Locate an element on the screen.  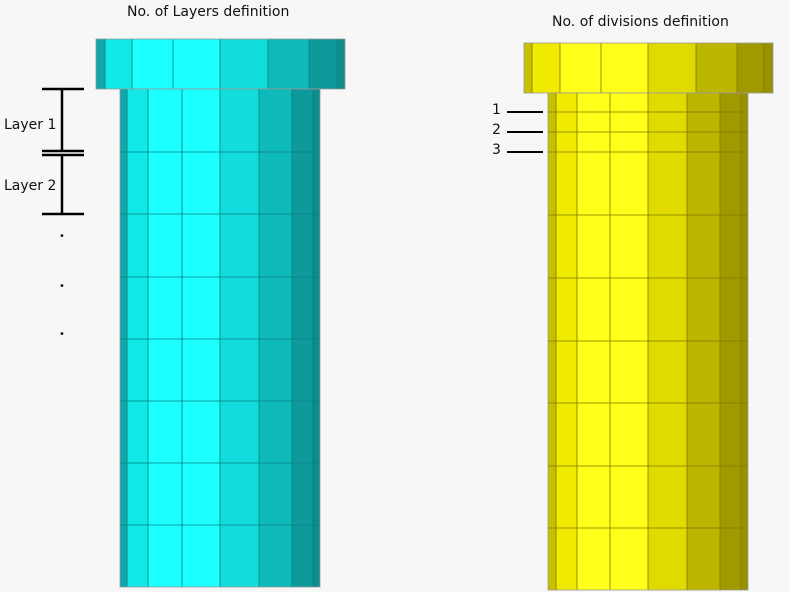
division-1-label: 1 is located at coordinates (496, 110).